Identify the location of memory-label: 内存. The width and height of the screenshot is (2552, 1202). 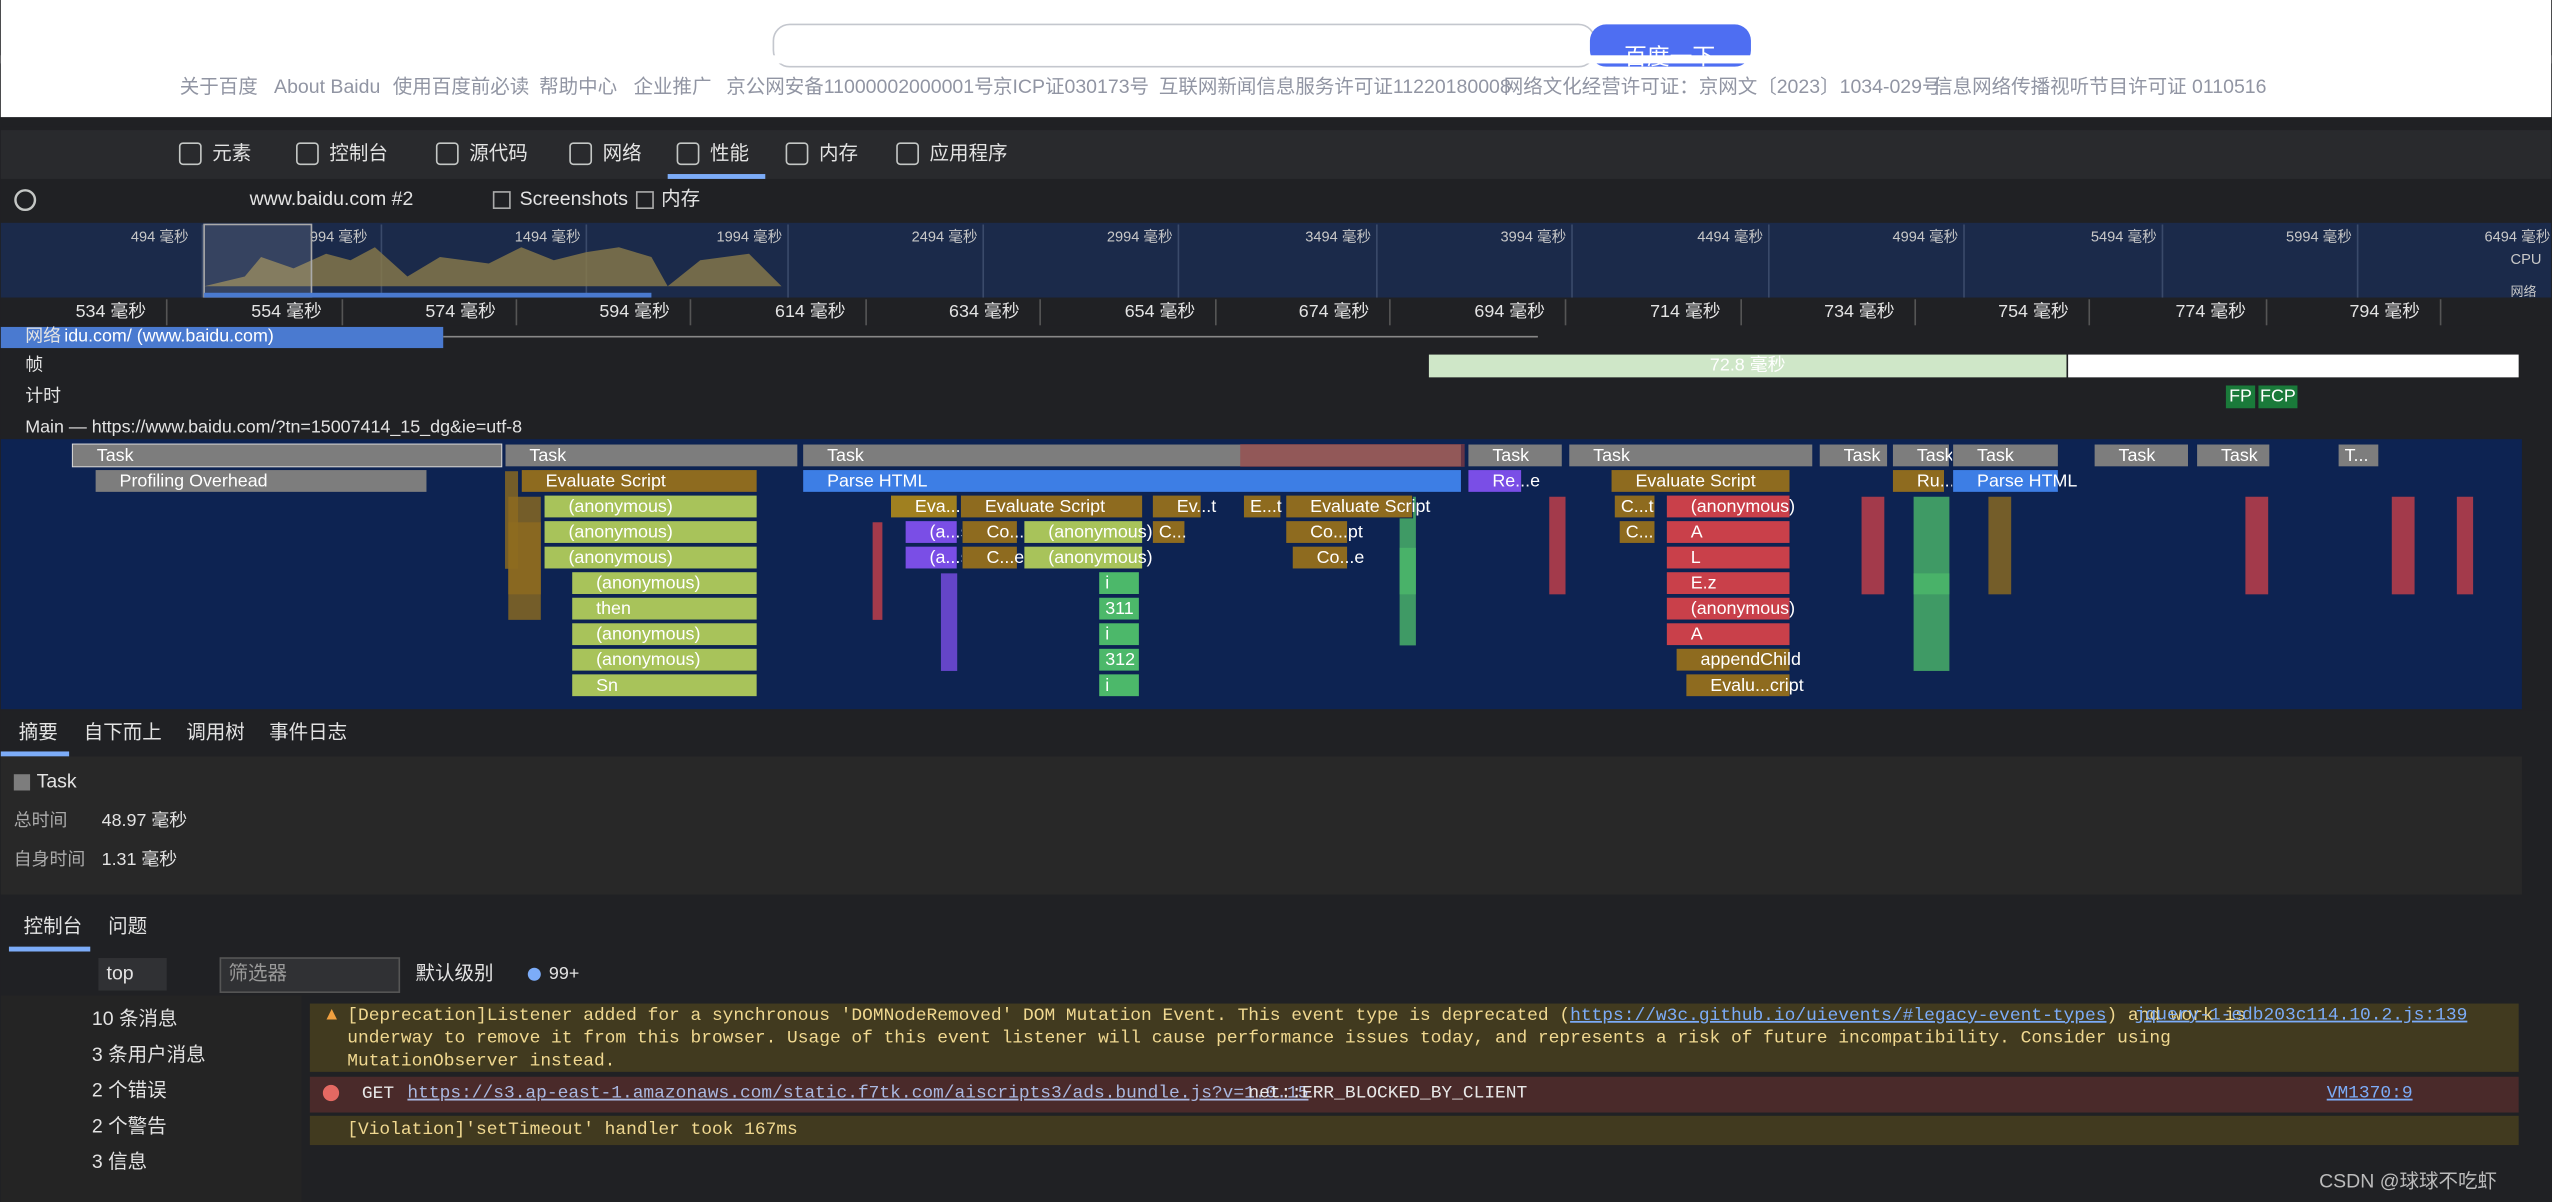
(680, 199).